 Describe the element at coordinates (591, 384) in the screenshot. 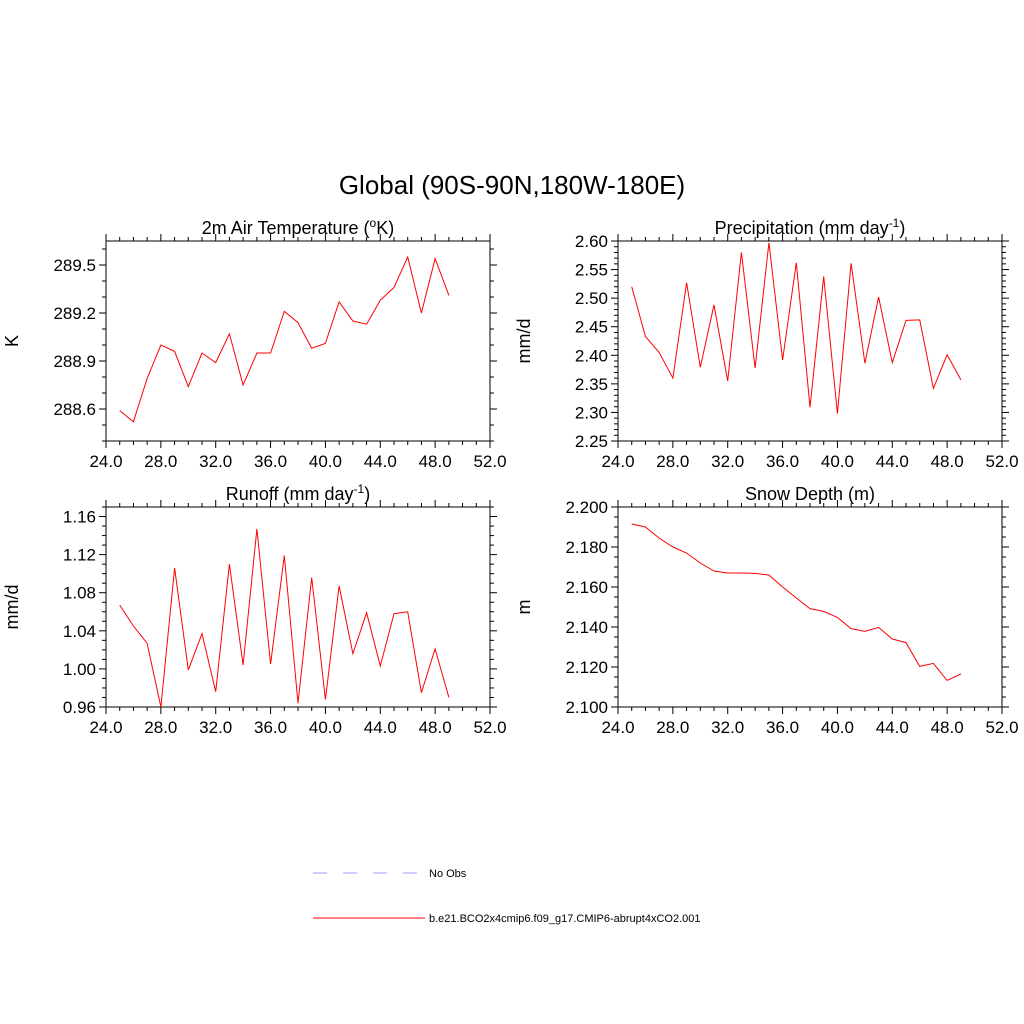

I see `y-tick-label: 2.35` at that location.